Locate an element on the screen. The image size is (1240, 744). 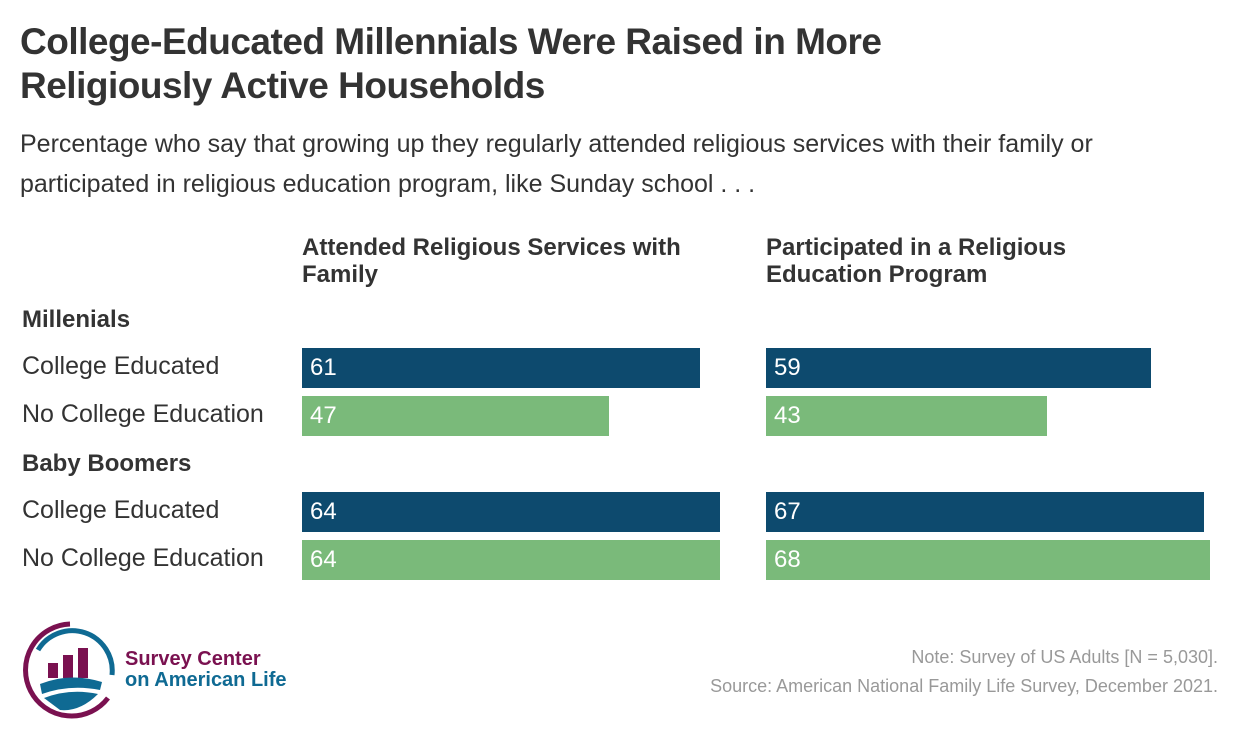
bar-value-label: 59 is located at coordinates (787, 367).